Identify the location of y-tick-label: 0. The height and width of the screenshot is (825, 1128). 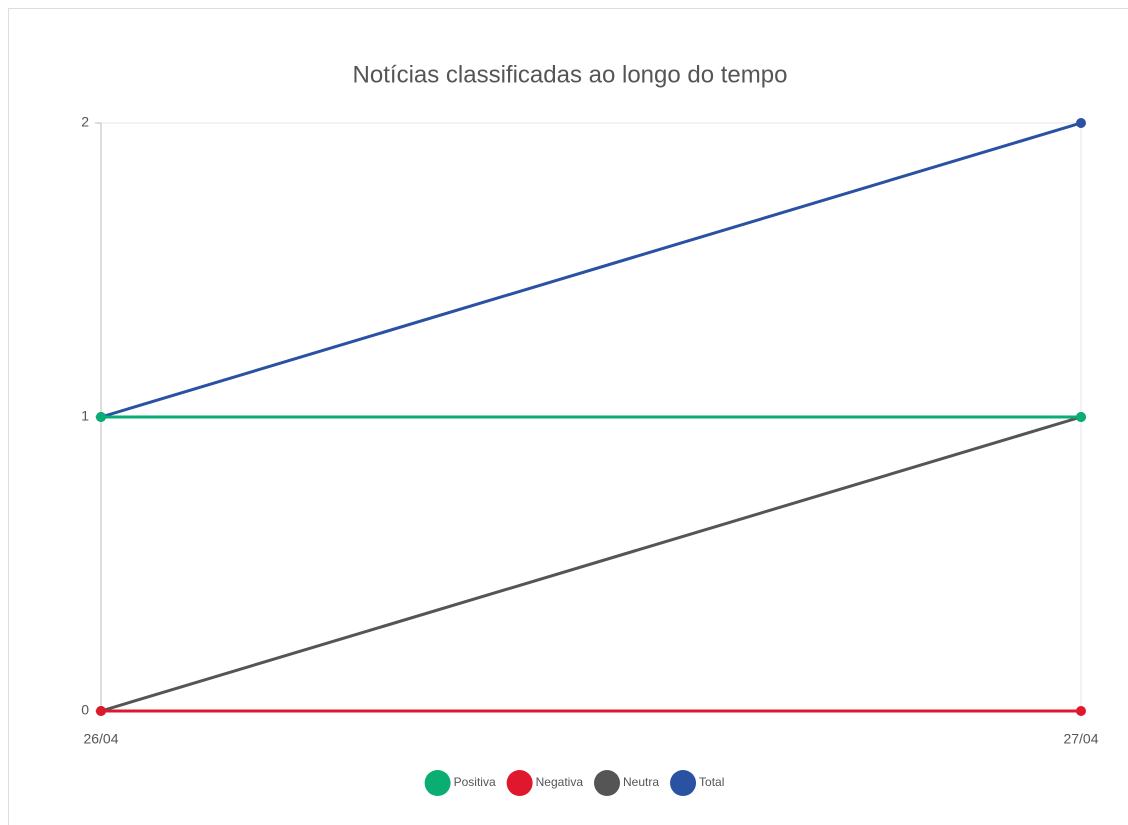
(85, 710).